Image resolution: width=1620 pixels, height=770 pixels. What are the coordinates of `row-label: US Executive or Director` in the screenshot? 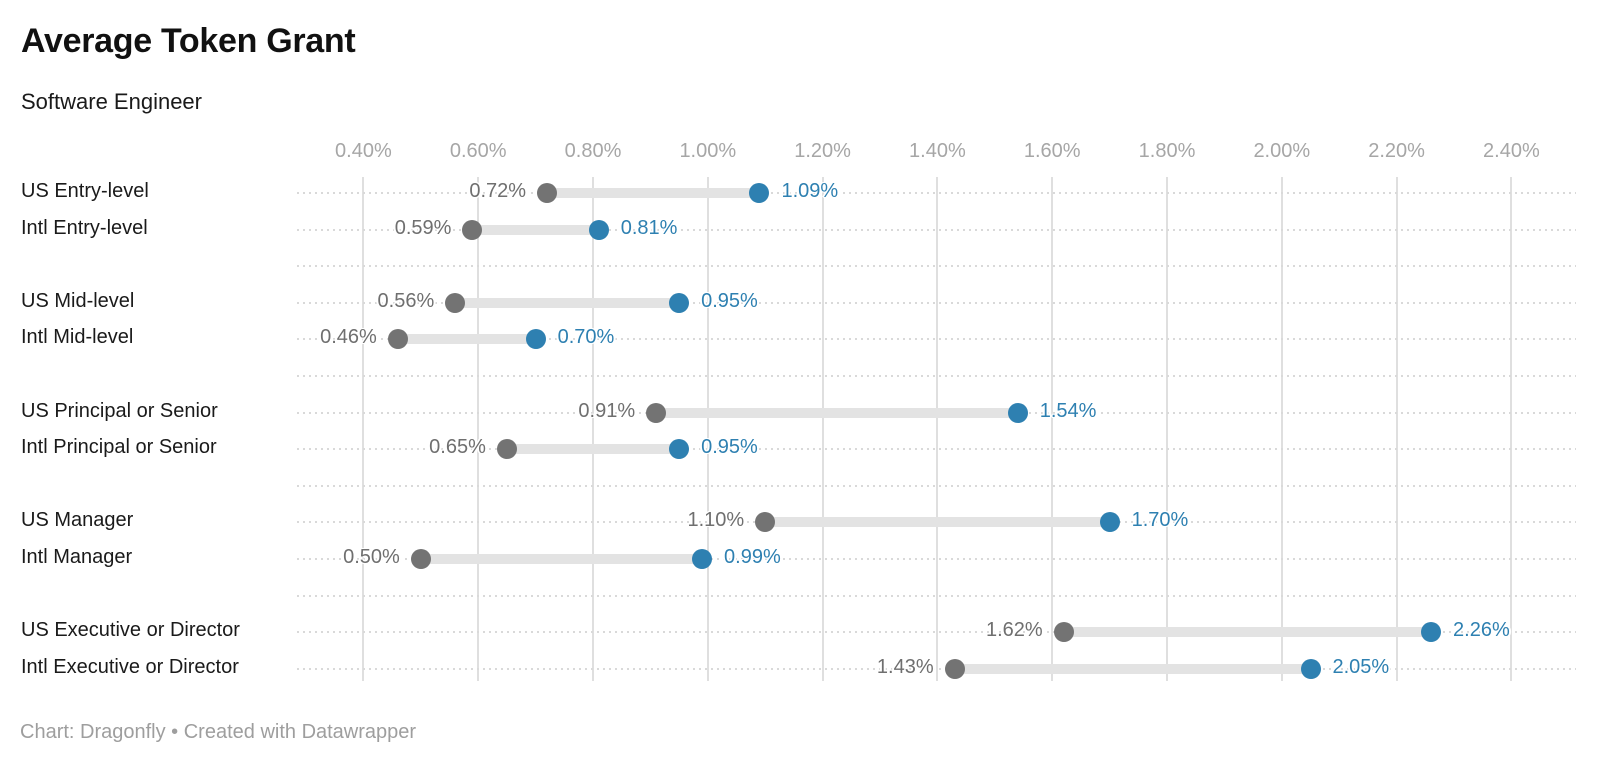 It's located at (130, 630).